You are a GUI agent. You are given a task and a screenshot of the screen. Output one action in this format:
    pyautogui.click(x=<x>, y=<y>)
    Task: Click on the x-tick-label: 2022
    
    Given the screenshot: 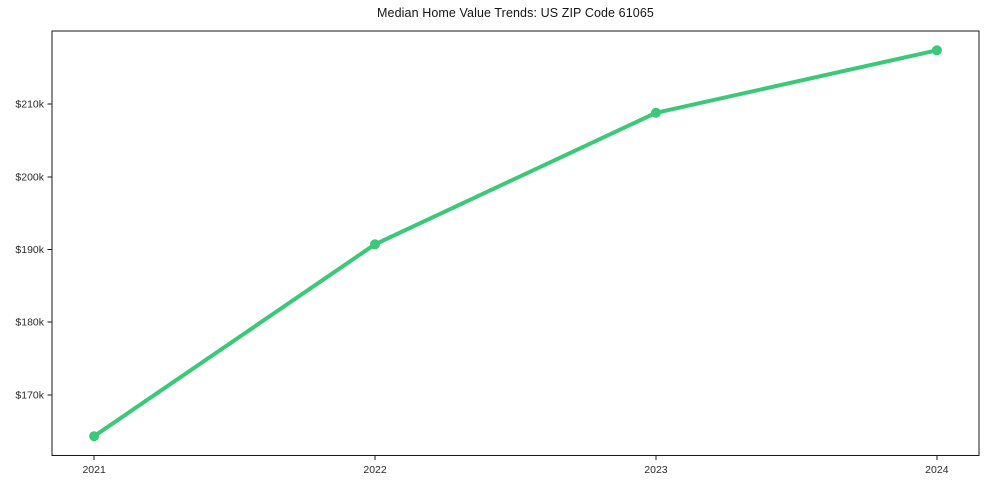 What is the action you would take?
    pyautogui.click(x=375, y=470)
    